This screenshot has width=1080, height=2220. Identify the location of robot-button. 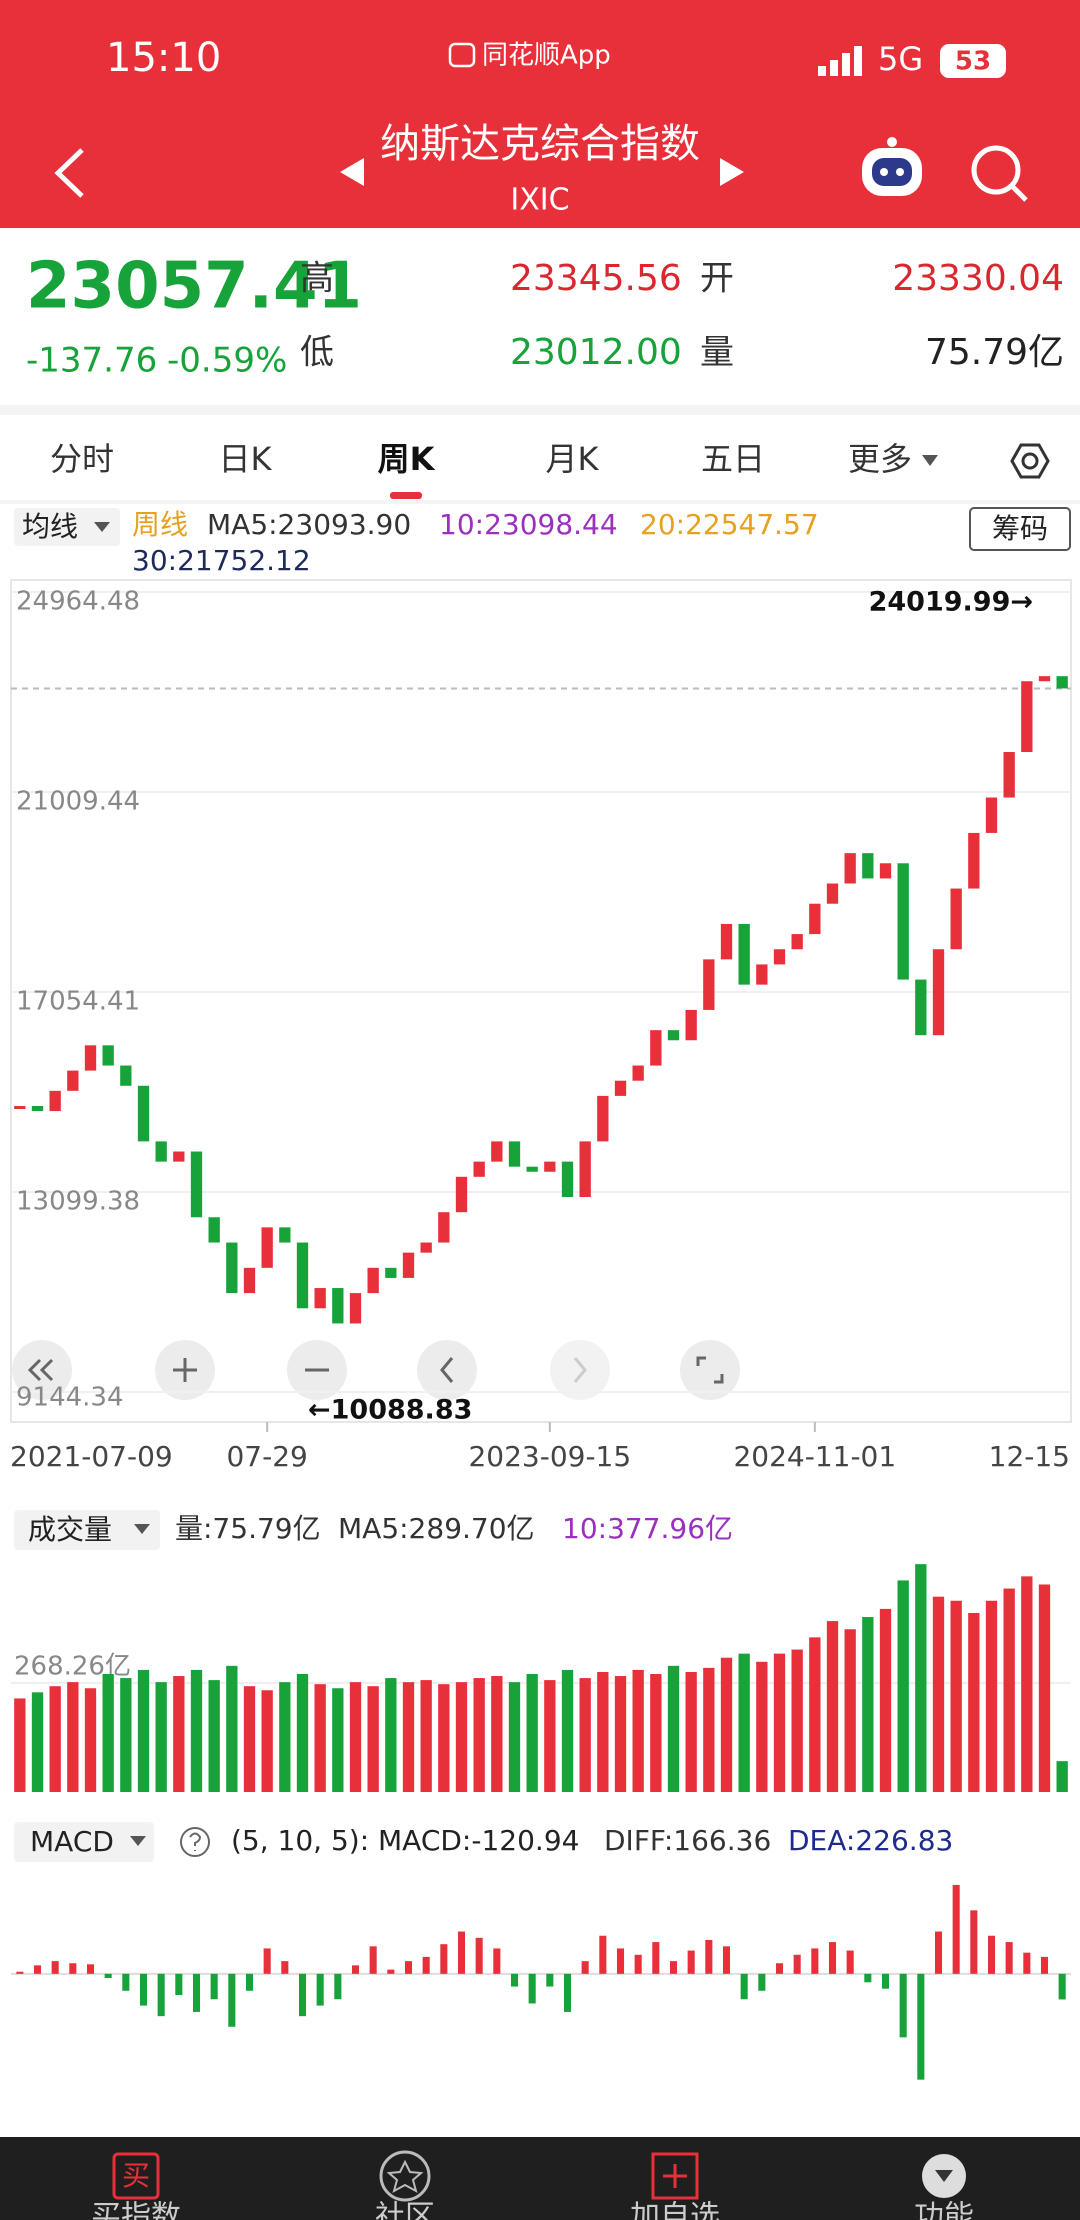
(892, 166).